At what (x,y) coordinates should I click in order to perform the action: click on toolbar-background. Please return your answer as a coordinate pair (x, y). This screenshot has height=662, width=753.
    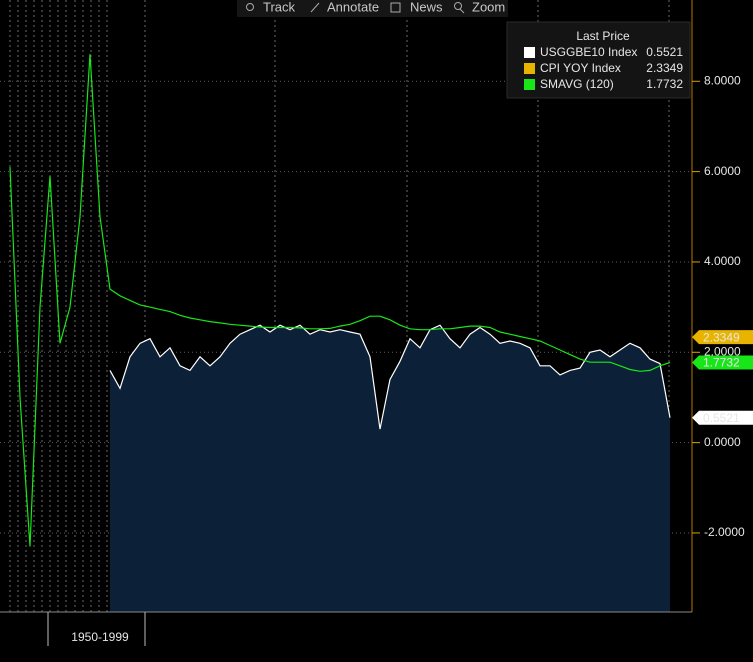
    Looking at the image, I should click on (372, 8).